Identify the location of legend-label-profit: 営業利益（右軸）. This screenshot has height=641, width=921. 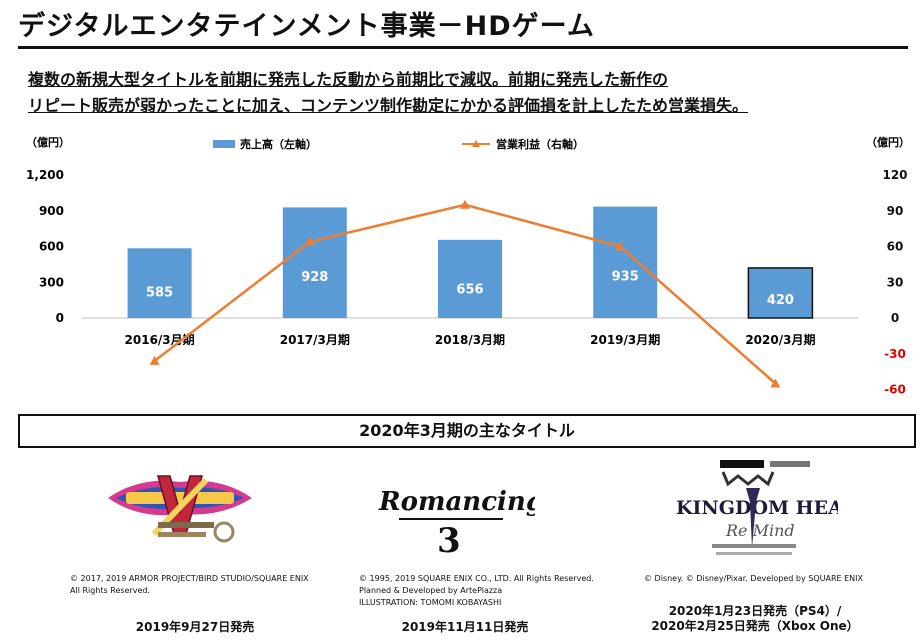
(540, 144).